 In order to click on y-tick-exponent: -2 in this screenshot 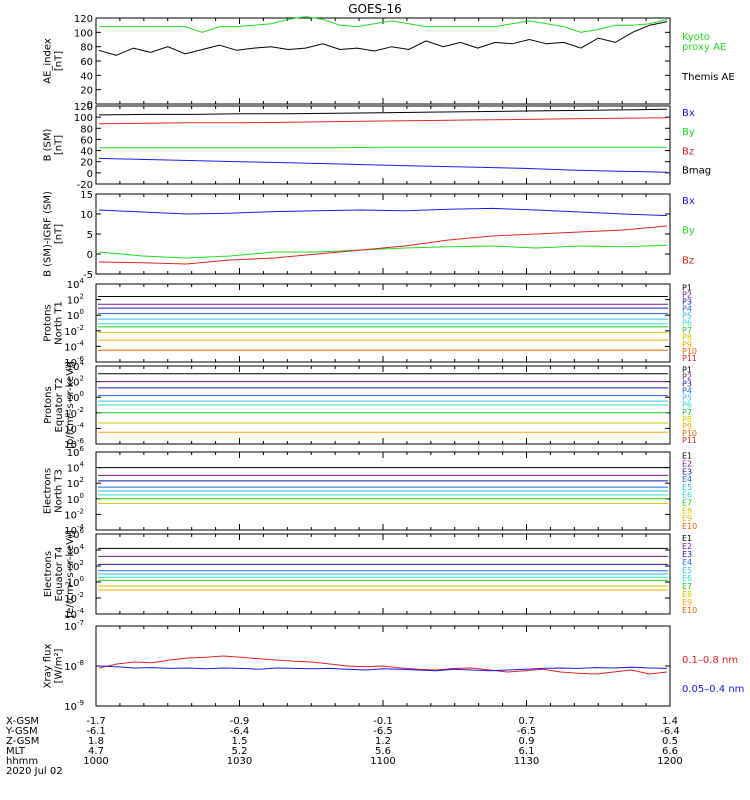, I will do `click(80, 410)`.